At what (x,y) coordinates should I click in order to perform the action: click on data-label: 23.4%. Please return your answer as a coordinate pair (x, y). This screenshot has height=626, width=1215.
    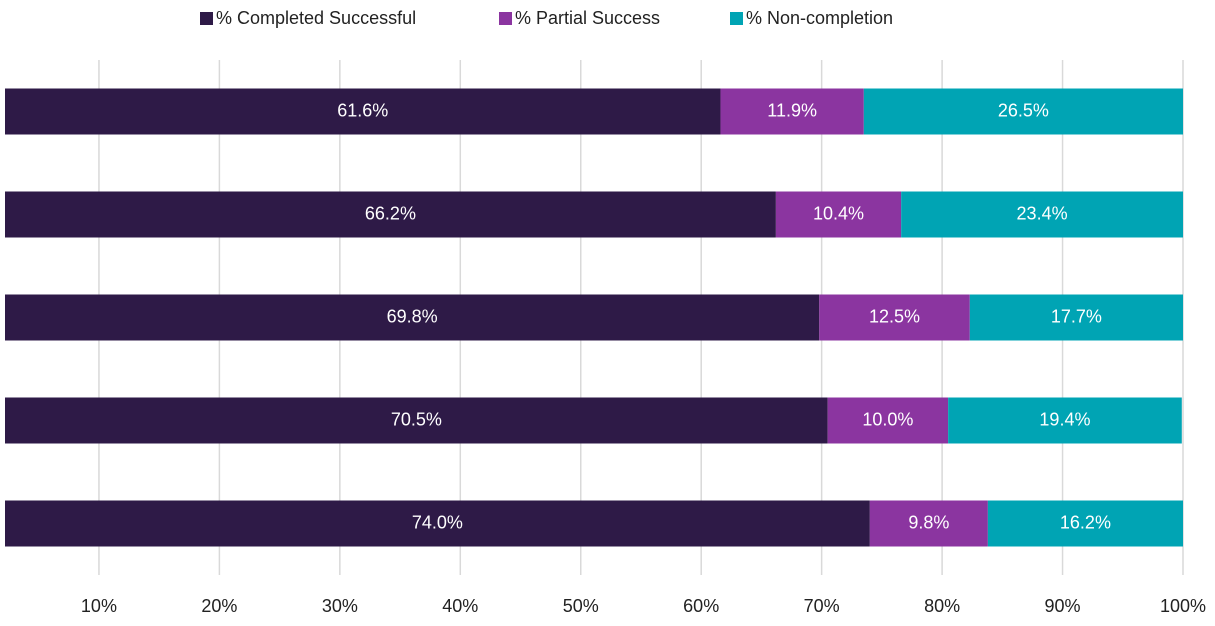
    Looking at the image, I should click on (1042, 213).